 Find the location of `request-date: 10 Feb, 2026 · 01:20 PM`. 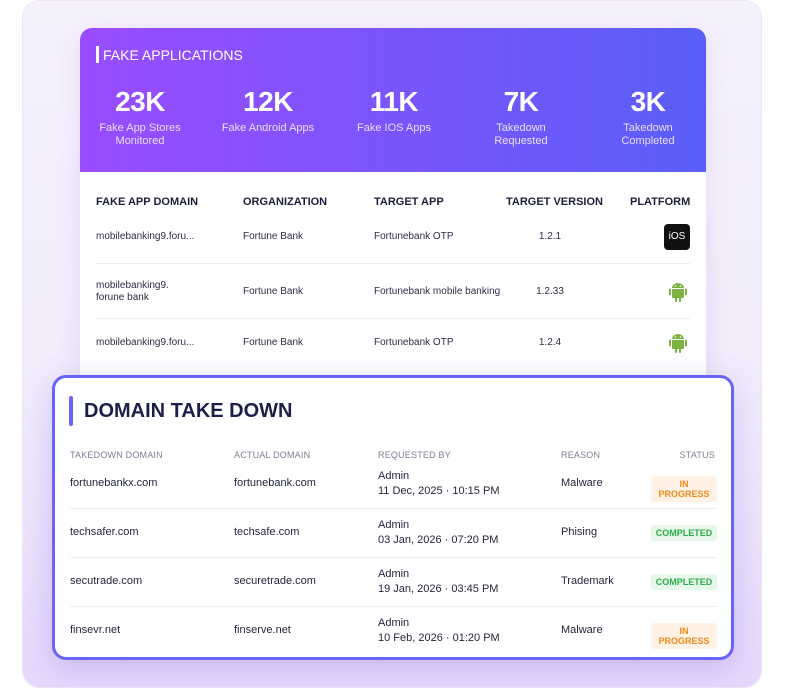

request-date: 10 Feb, 2026 · 01:20 PM is located at coordinates (439, 638).